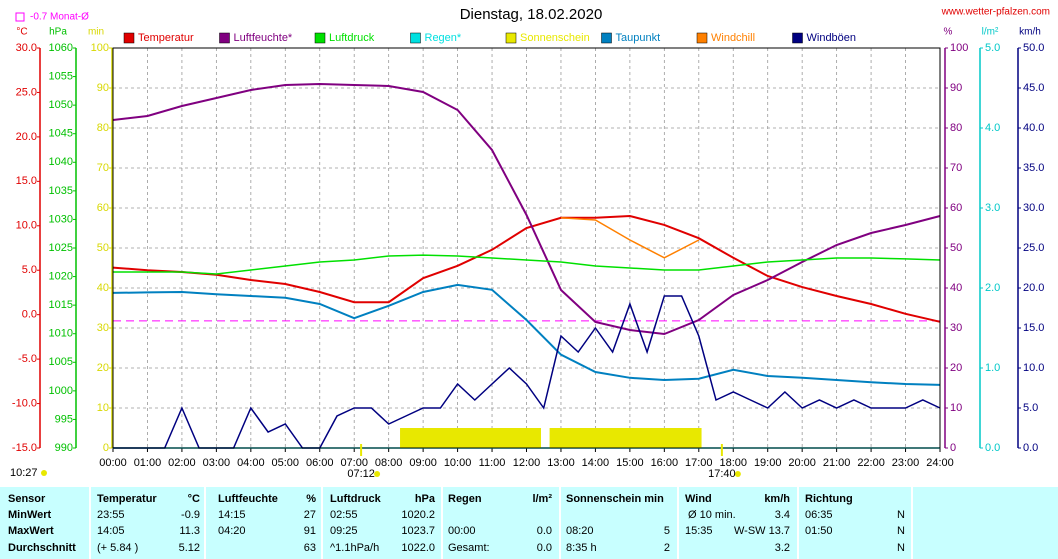  I want to click on legend-label: Windböen, so click(832, 38).